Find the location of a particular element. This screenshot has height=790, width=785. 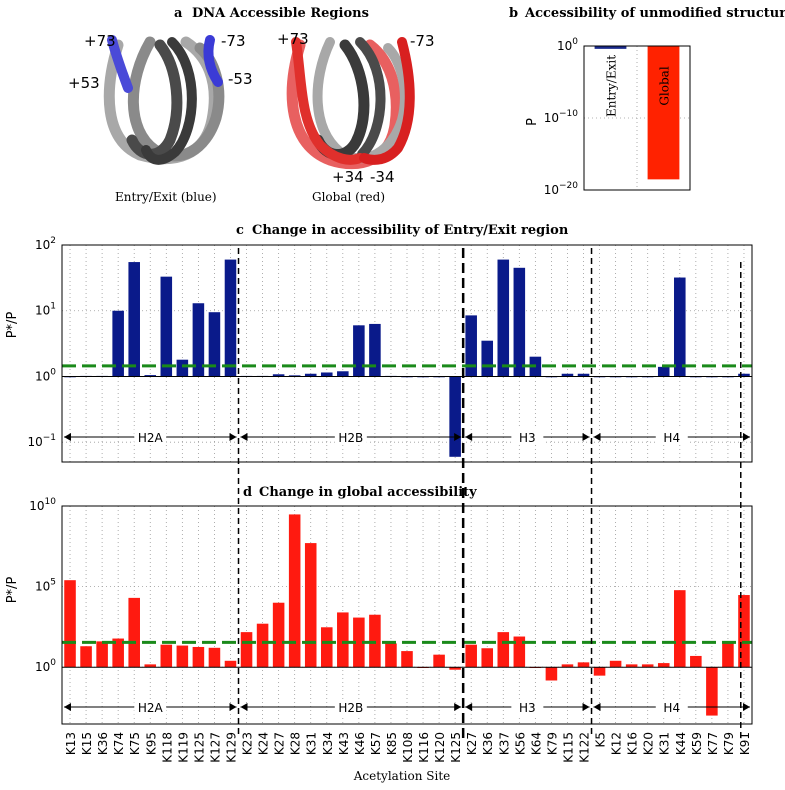

panel-b-frame is located at coordinates (637, 118).